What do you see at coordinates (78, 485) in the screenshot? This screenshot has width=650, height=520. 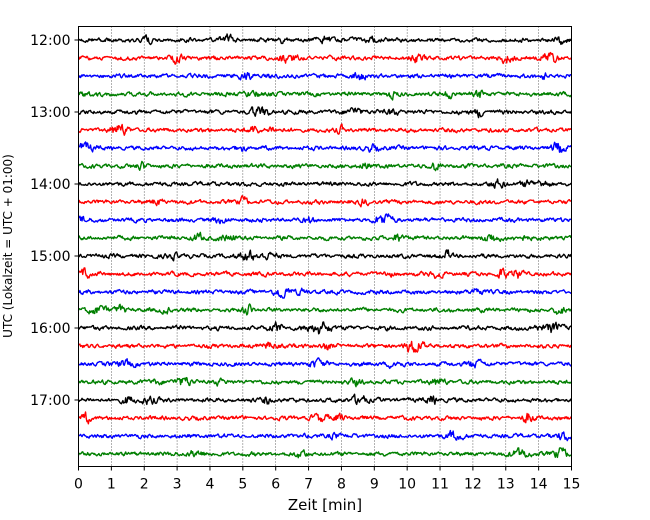 I see `x-tick-label: 0` at bounding box center [78, 485].